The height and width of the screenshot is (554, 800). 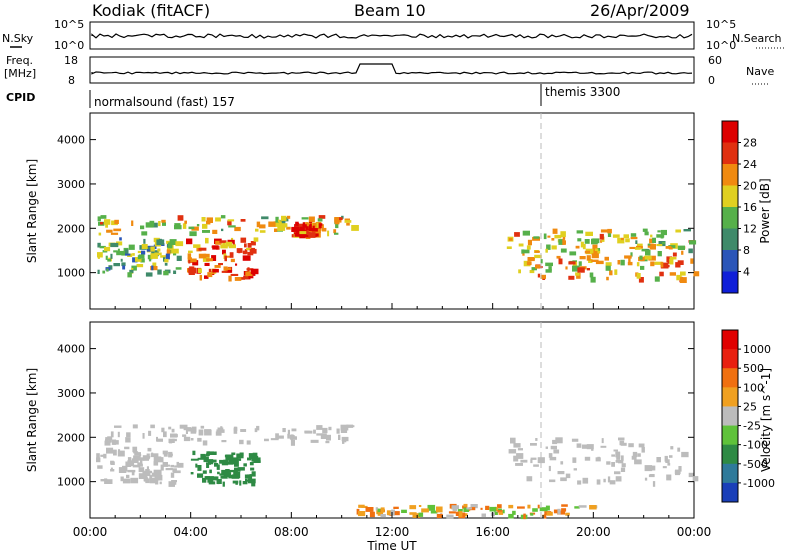 What do you see at coordinates (71, 228) in the screenshot?
I see `y-tick-label: 2000` at bounding box center [71, 228].